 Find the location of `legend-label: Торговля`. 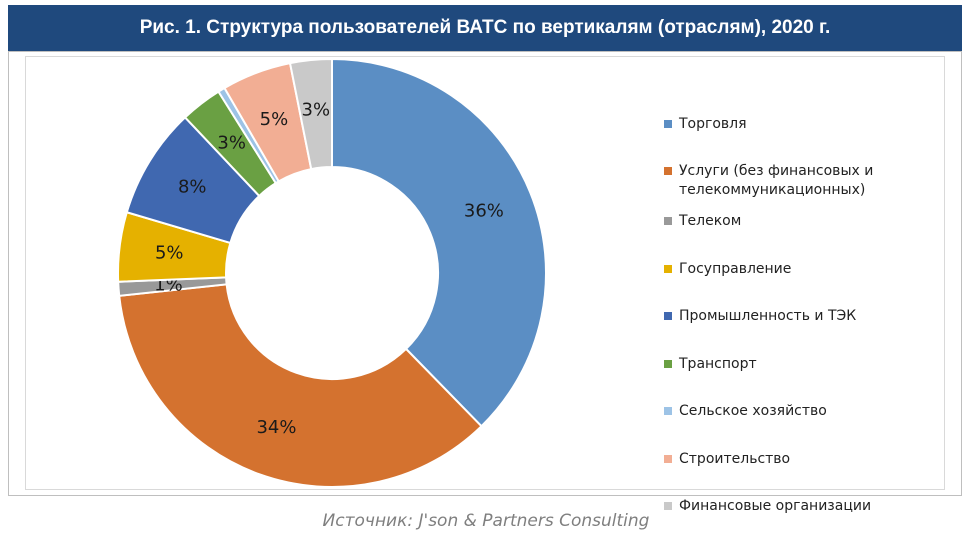

legend-label: Торговля is located at coordinates (713, 124).